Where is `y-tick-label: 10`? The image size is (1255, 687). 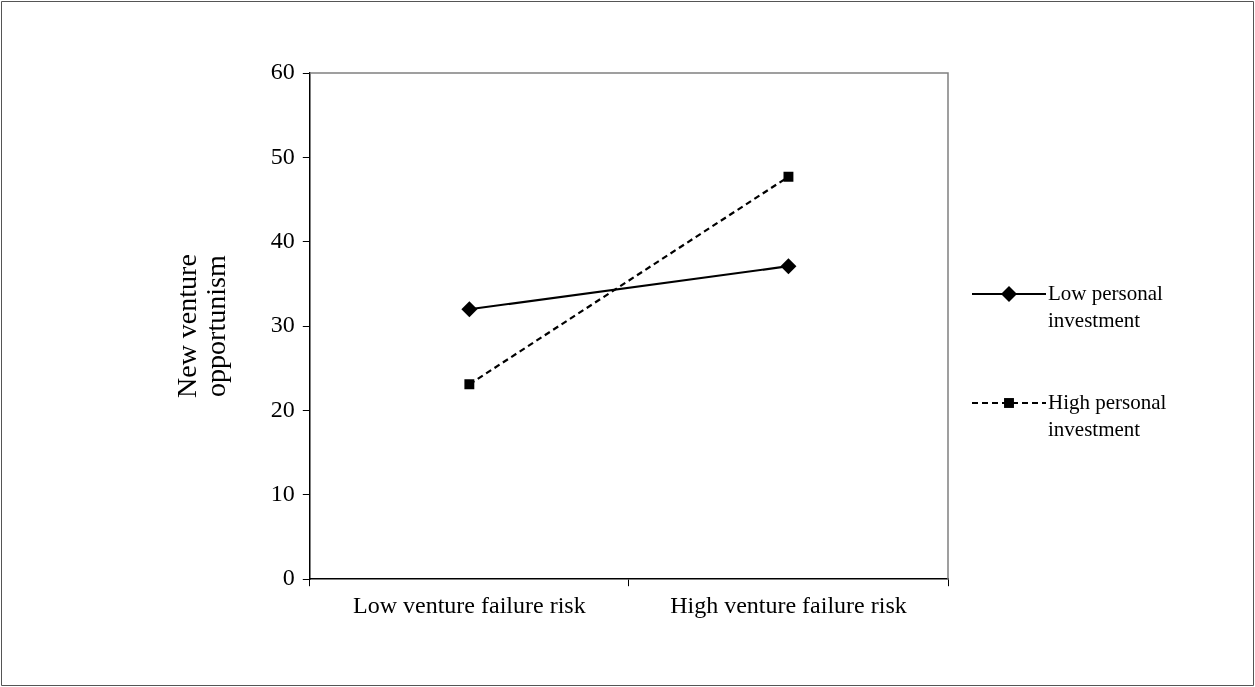
y-tick-label: 10 is located at coordinates (282, 493).